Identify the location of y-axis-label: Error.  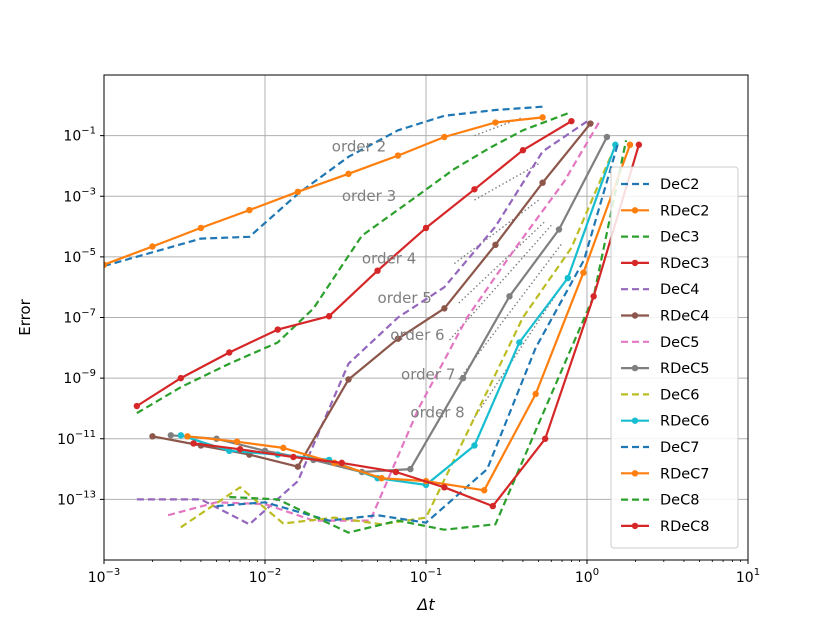
(25, 316).